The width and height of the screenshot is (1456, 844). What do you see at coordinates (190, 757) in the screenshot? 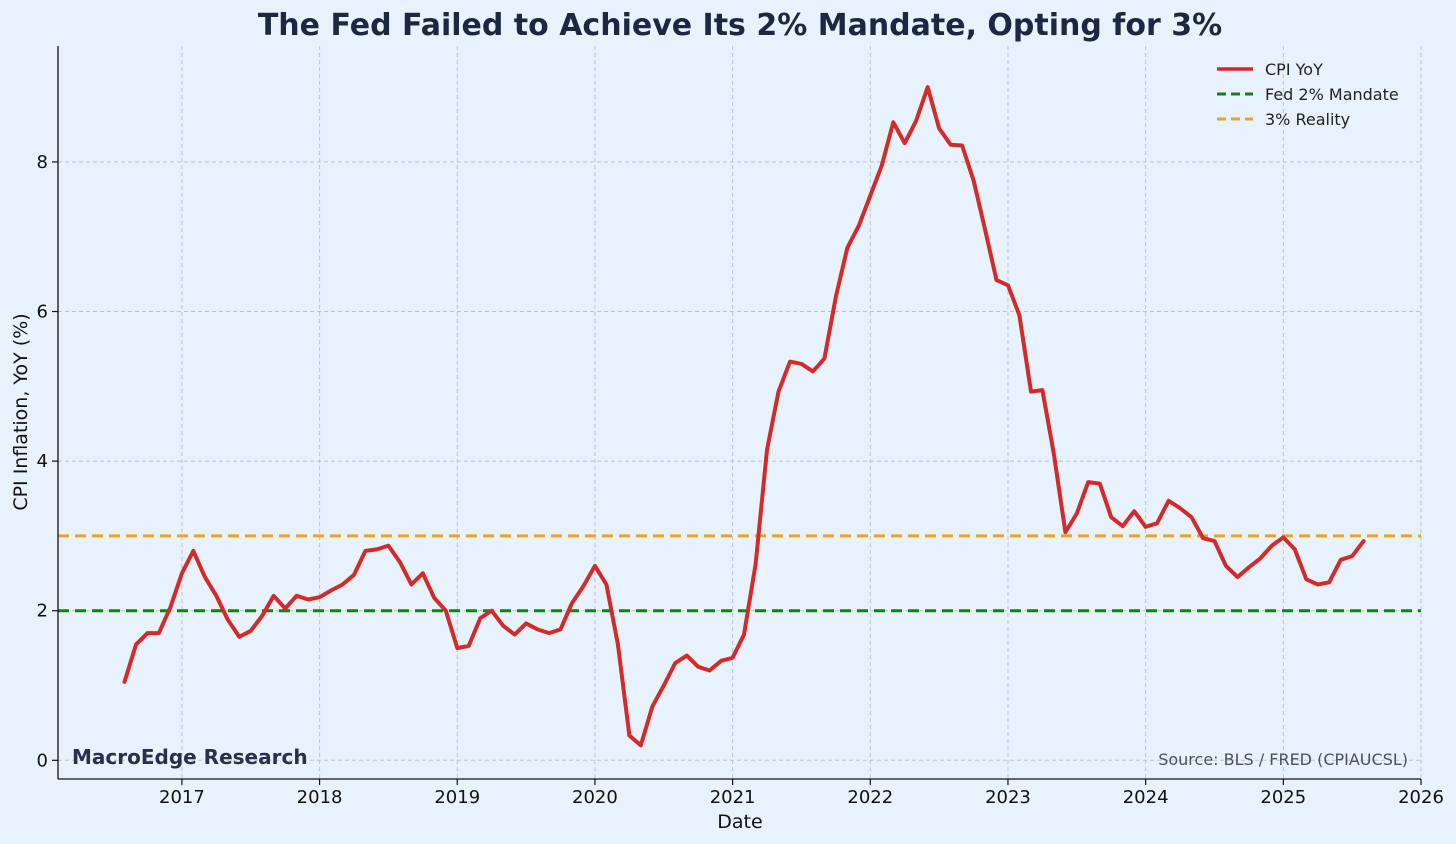
I see `watermark-text: MacroEdge Research` at bounding box center [190, 757].